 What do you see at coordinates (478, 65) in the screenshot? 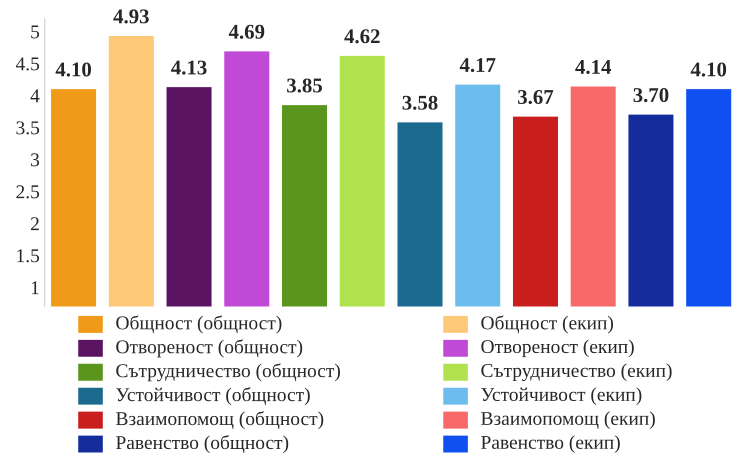
I see `data-label: 4.17` at bounding box center [478, 65].